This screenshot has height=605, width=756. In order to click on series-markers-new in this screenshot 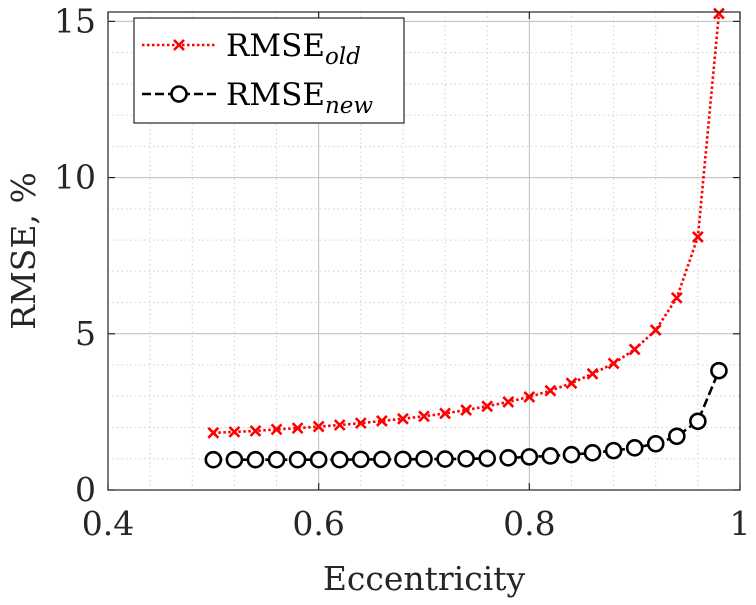, I will do `click(466, 415)`.